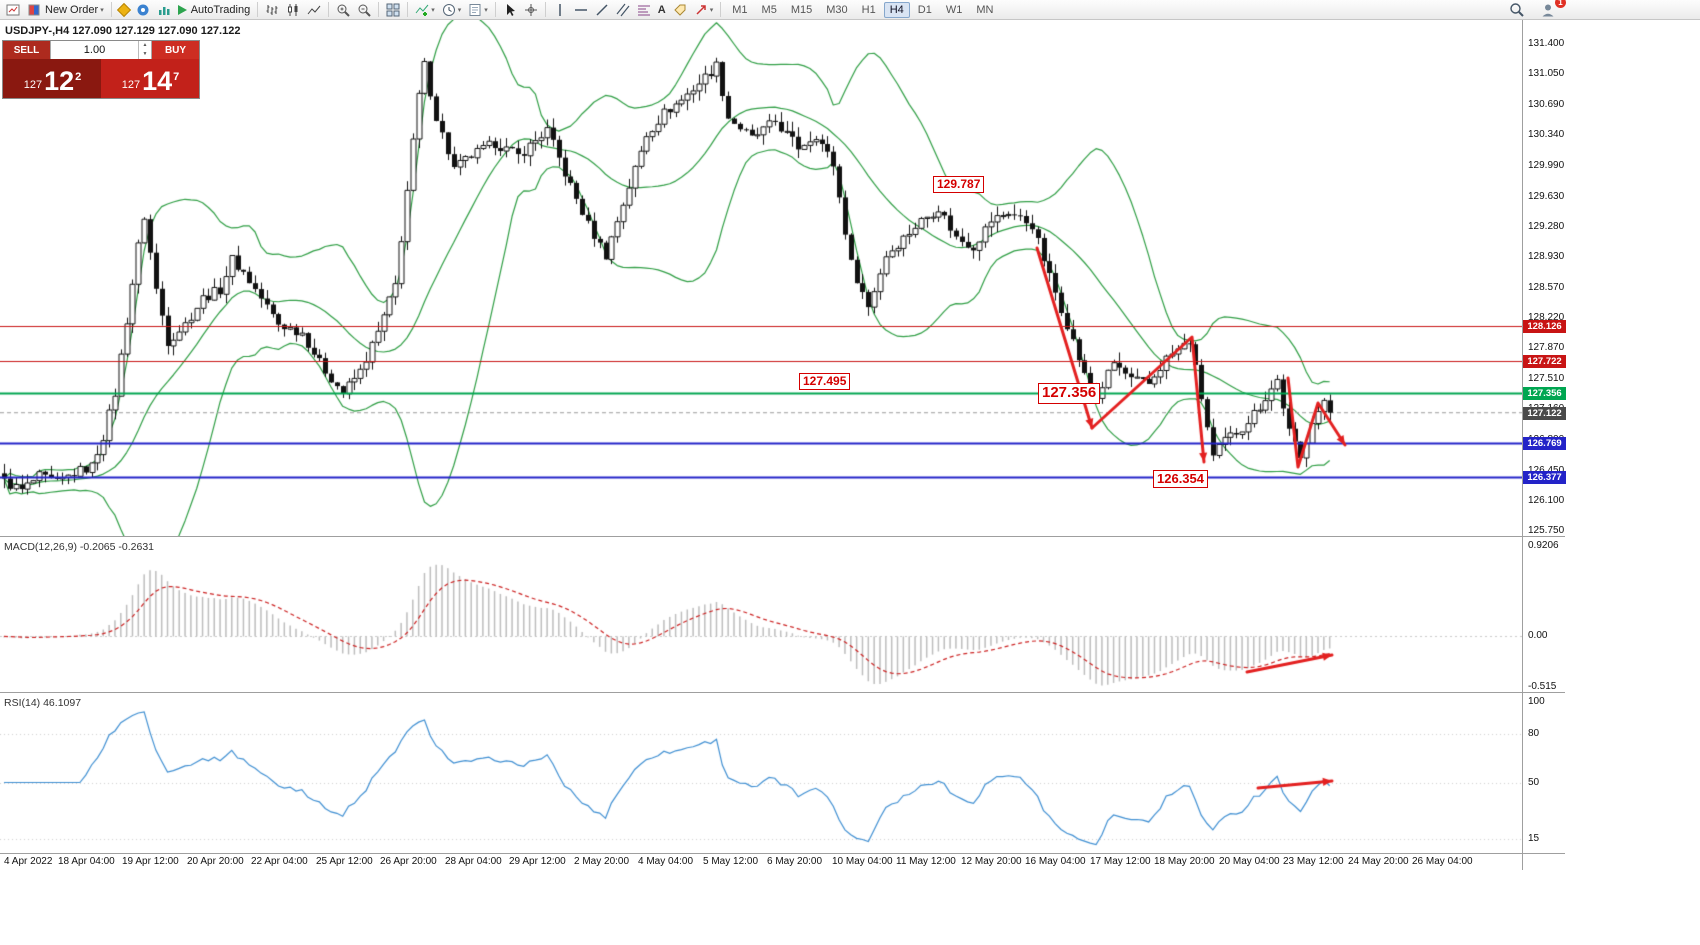 This screenshot has height=945, width=1700. Describe the element at coordinates (164, 9) in the screenshot. I see `market-icon` at that location.